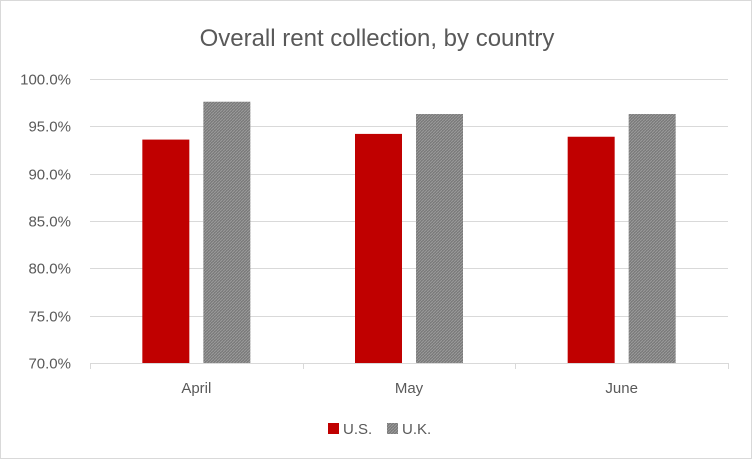 This screenshot has width=752, height=460. I want to click on bar-us-april, so click(166, 251).